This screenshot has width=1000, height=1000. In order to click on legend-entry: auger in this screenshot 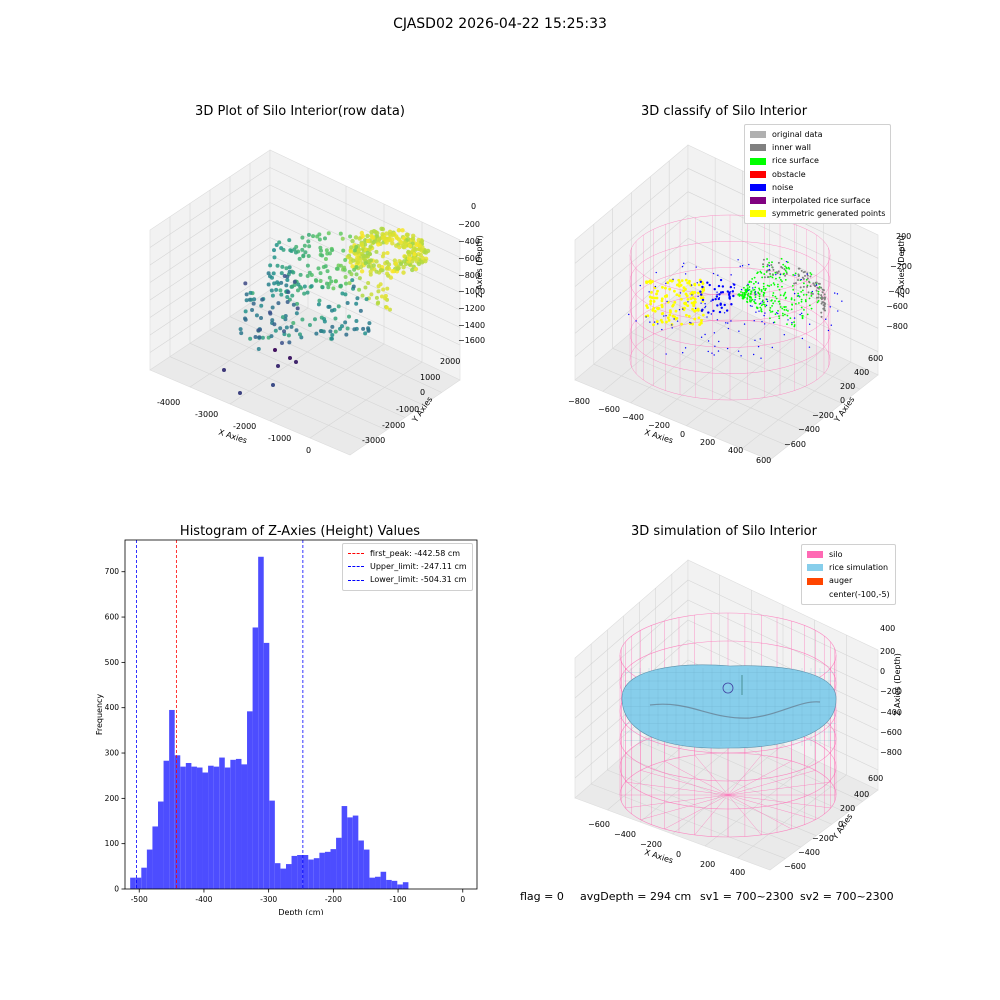, I will do `click(848, 580)`.